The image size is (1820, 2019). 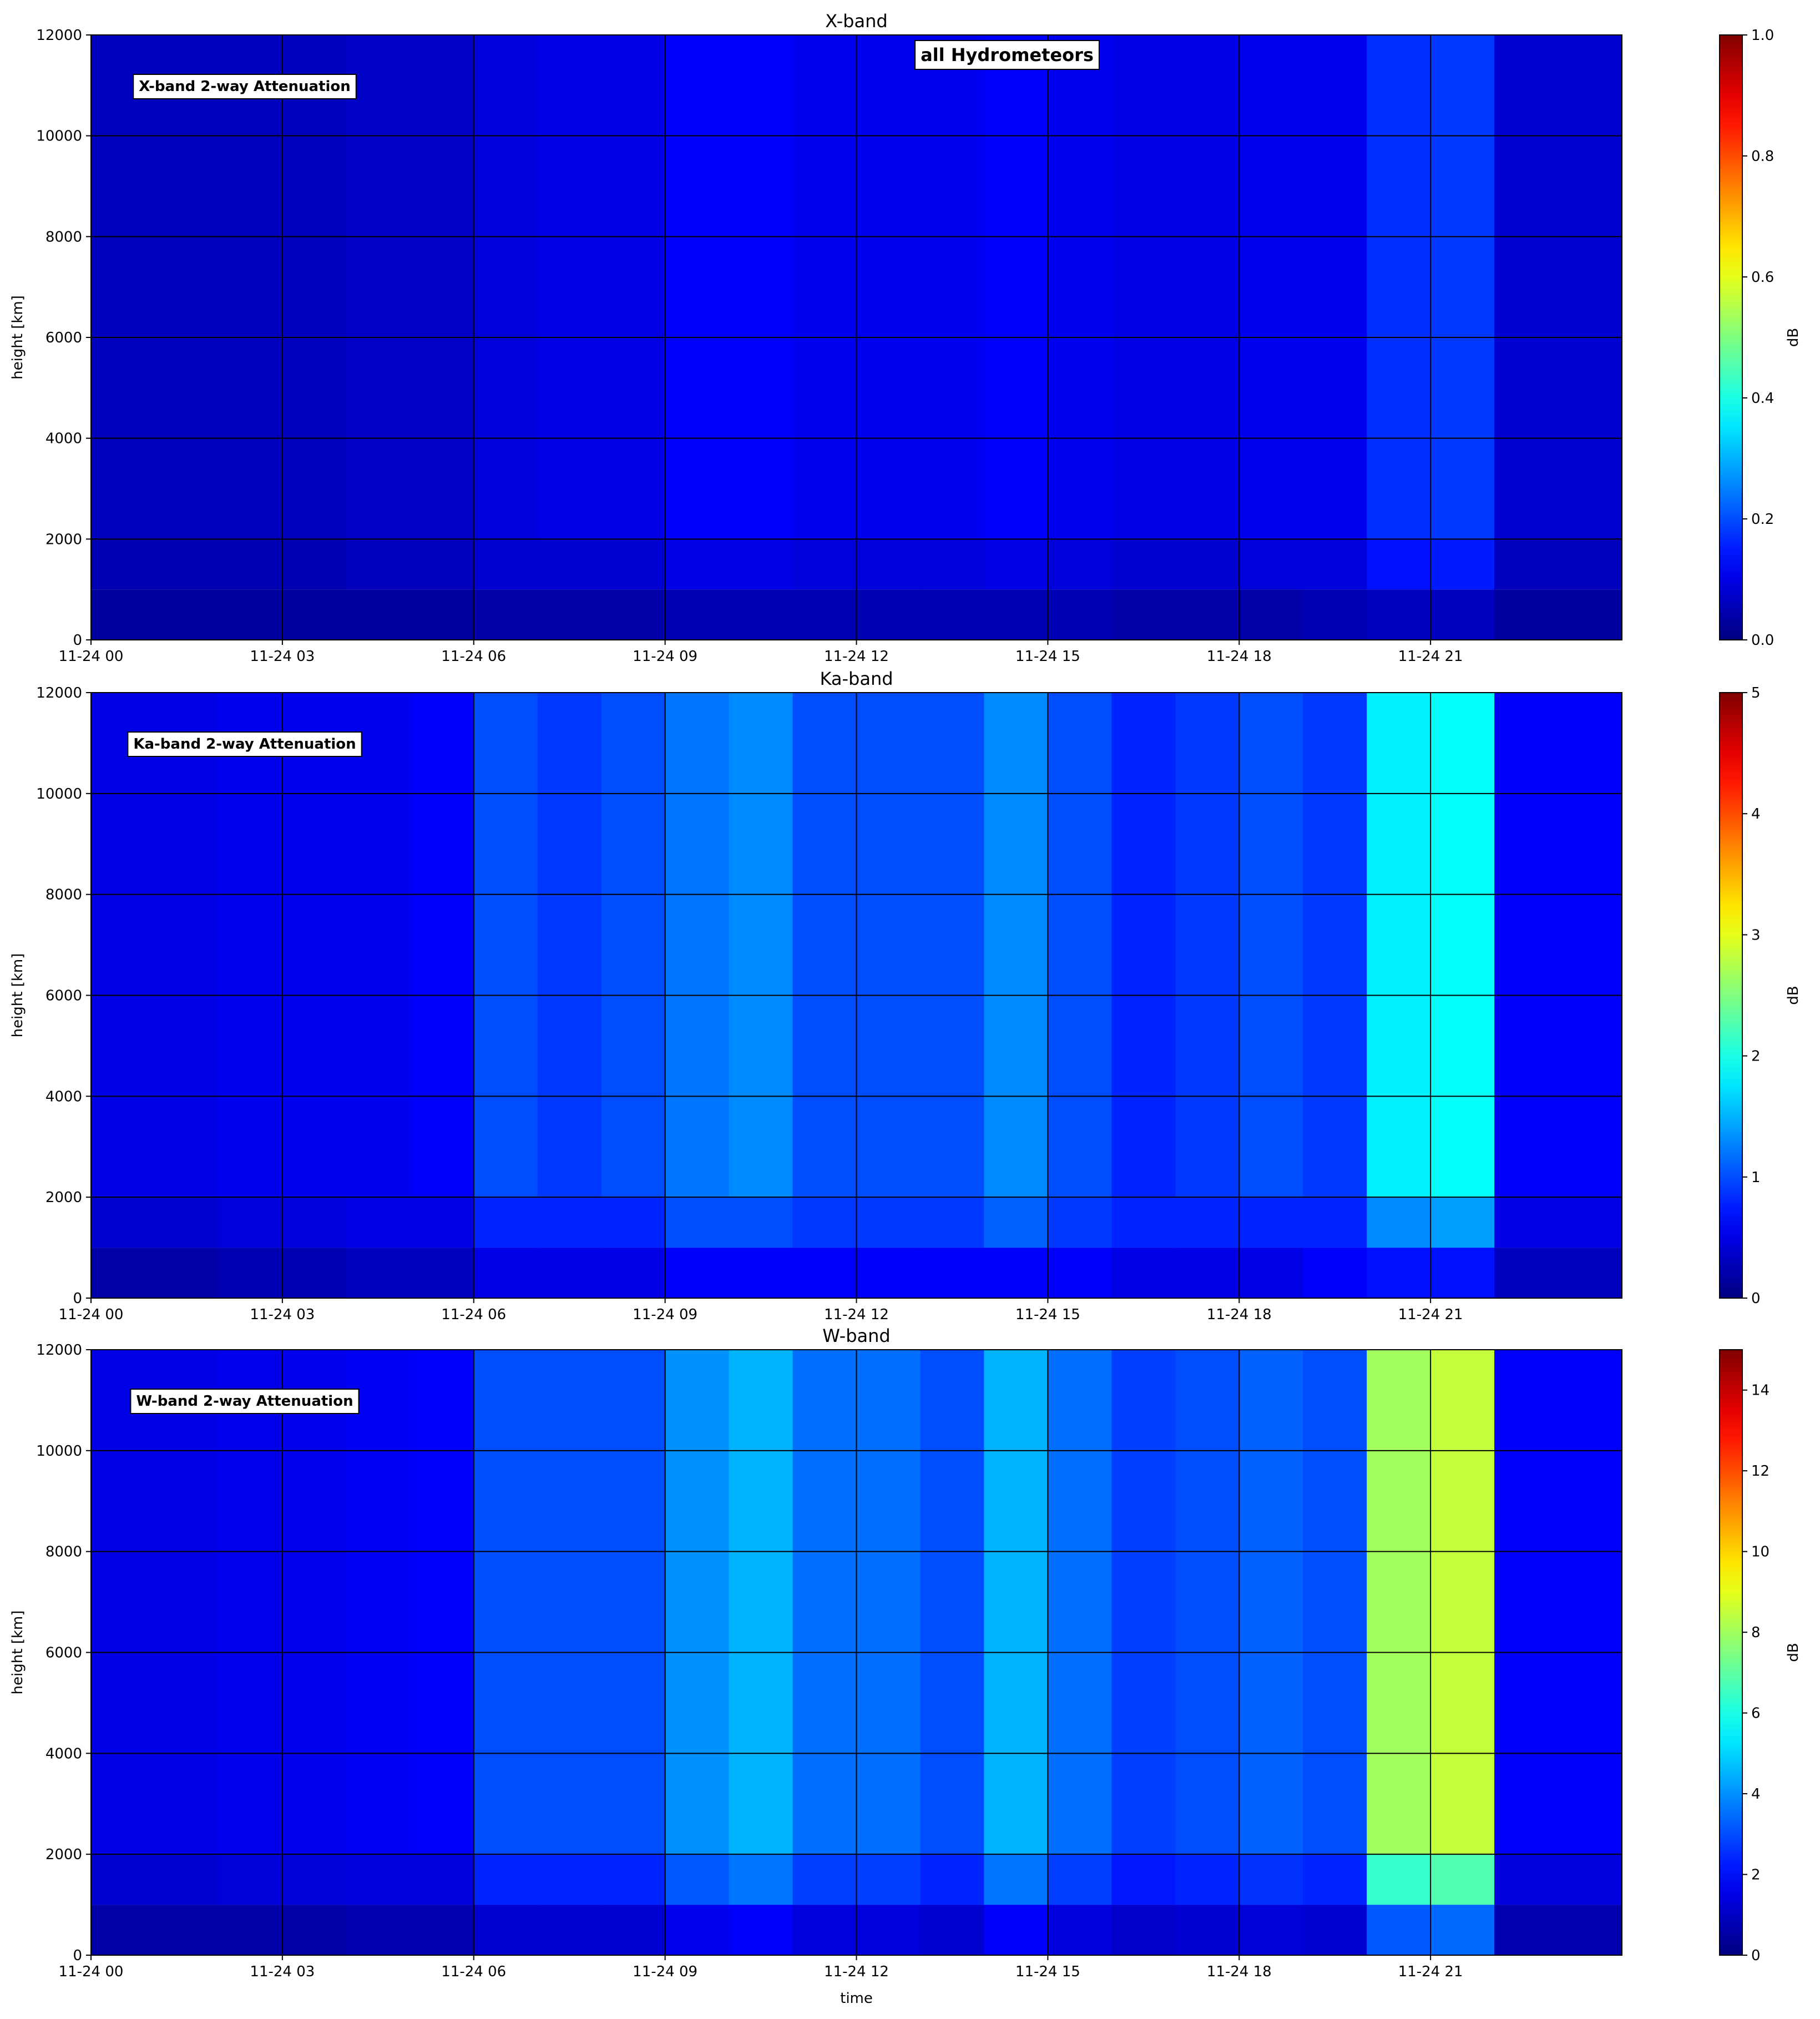 What do you see at coordinates (1756, 814) in the screenshot?
I see `colorbar-tick-label: 4` at bounding box center [1756, 814].